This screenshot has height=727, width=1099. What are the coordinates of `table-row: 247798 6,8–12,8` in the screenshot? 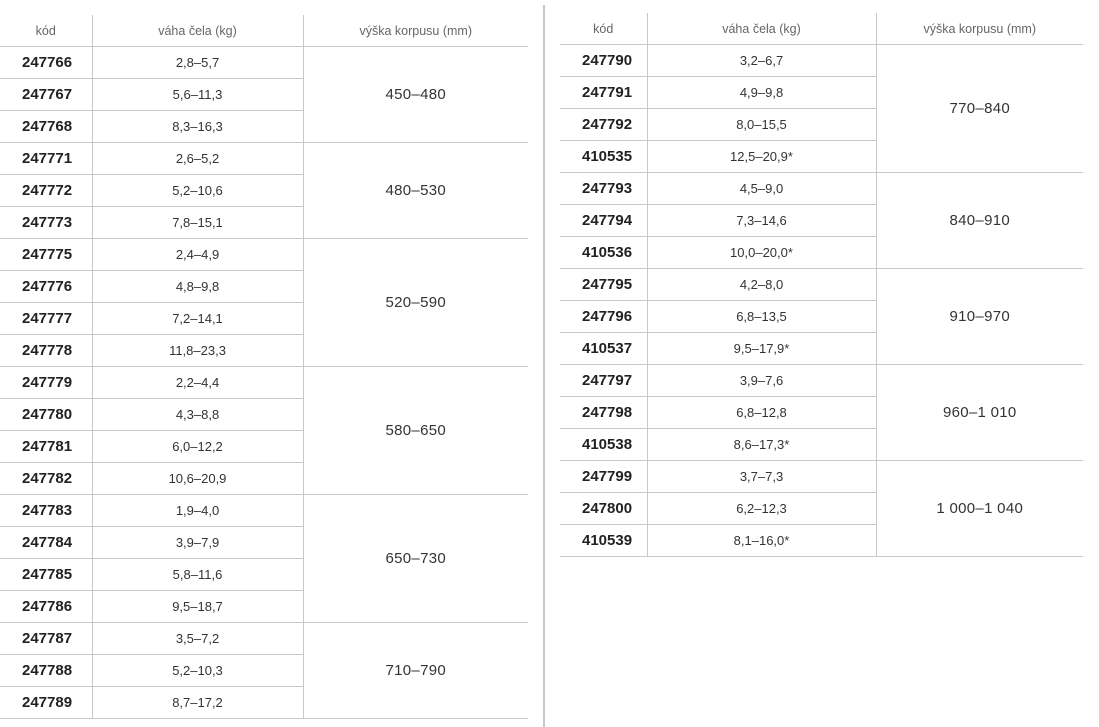 It's located at (821, 412).